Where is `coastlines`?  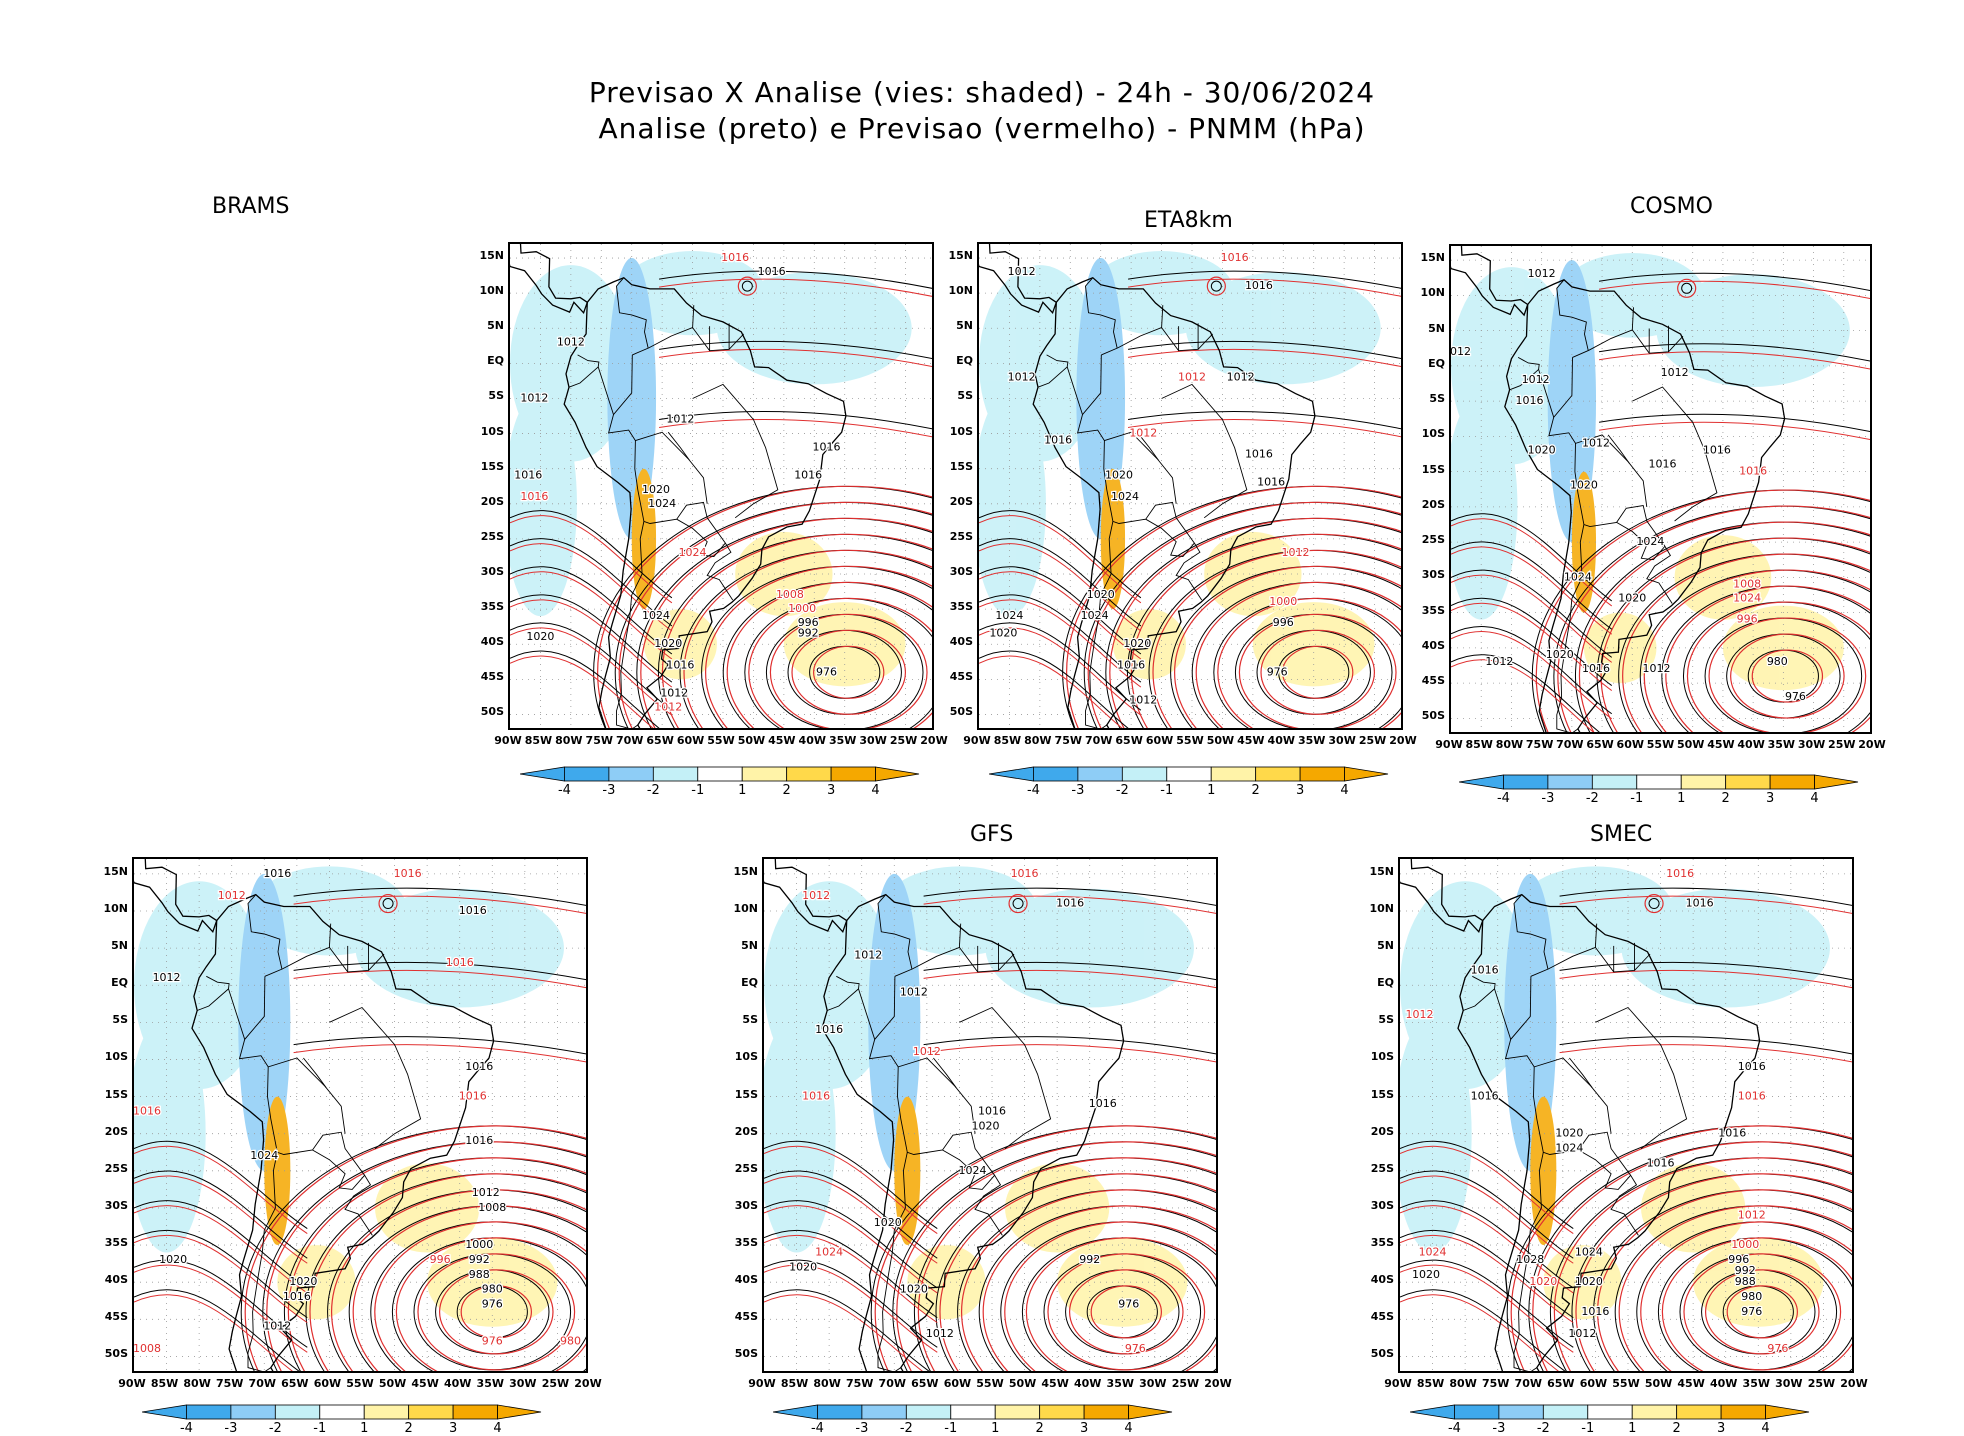
coastlines is located at coordinates (1580, 1115).